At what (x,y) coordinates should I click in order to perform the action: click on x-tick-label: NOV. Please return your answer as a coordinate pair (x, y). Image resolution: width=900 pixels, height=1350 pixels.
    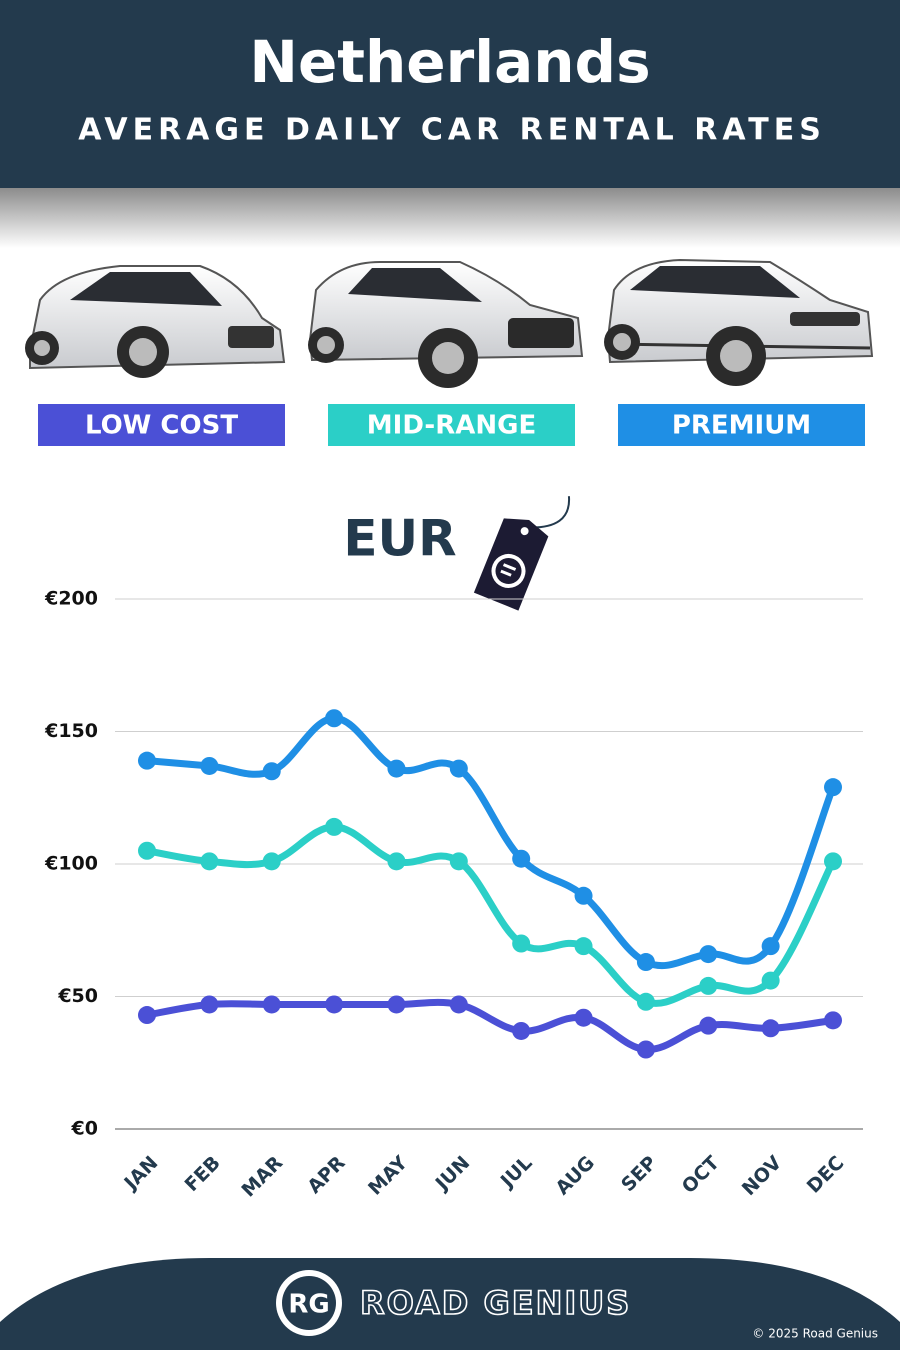
    Looking at the image, I should click on (762, 1176).